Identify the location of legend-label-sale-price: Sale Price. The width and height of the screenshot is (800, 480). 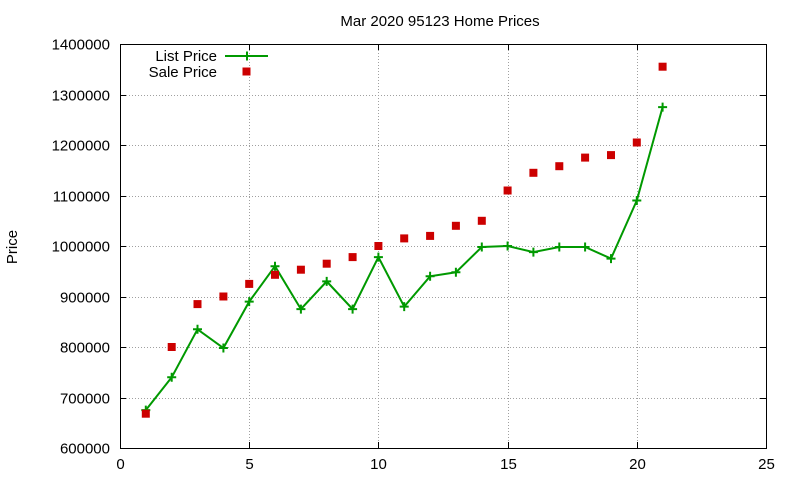
(183, 72).